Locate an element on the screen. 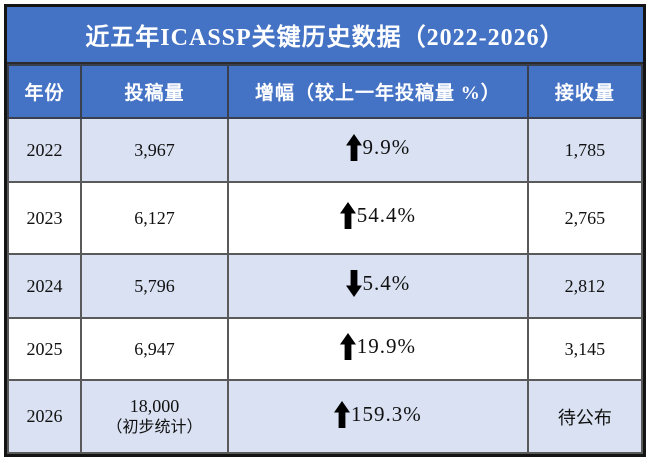 The image size is (650, 459). growth-cell: 159.3% is located at coordinates (377, 416).